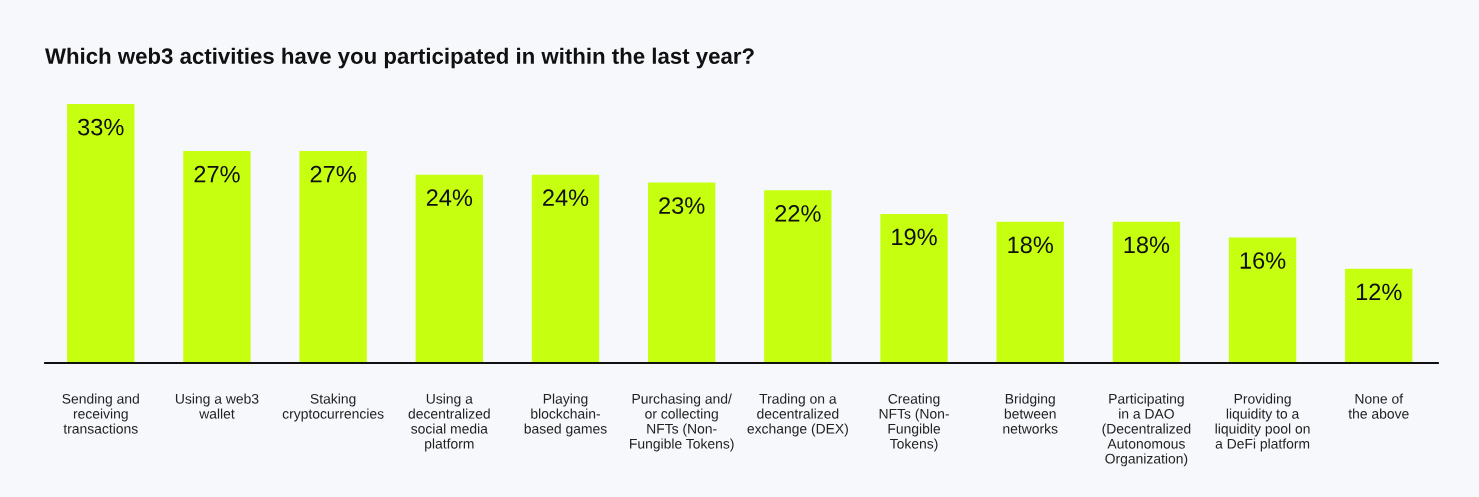 The image size is (1479, 497). I want to click on x-tick-label: Sending and receiving transactions, so click(100, 413).